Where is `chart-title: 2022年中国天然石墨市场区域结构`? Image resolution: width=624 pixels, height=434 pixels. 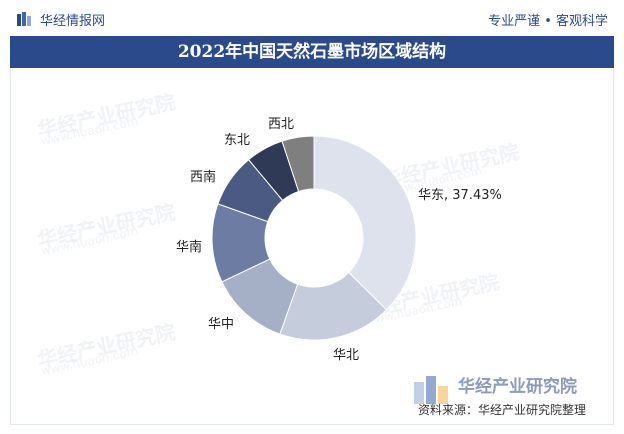
chart-title: 2022年中国天然石墨市场区域结构 is located at coordinates (312, 52).